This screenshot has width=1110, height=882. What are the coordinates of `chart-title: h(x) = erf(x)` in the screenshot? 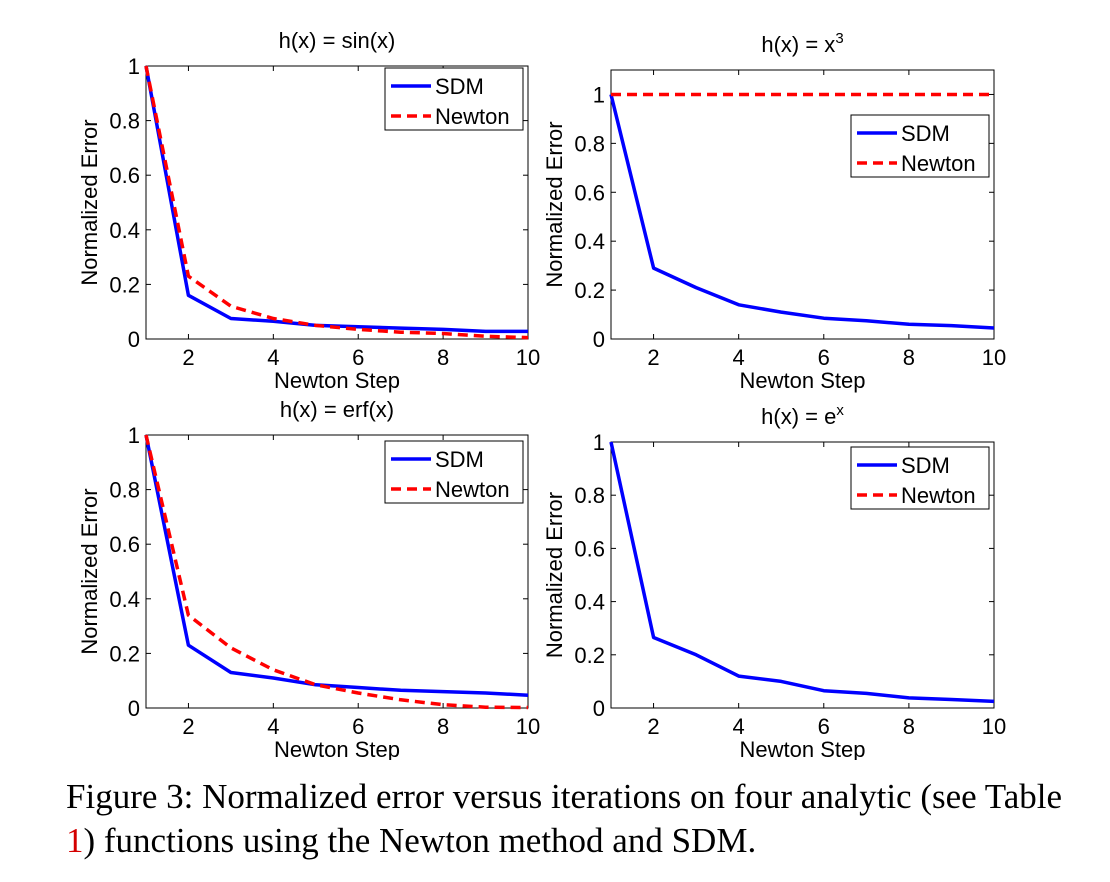 It's located at (337, 409).